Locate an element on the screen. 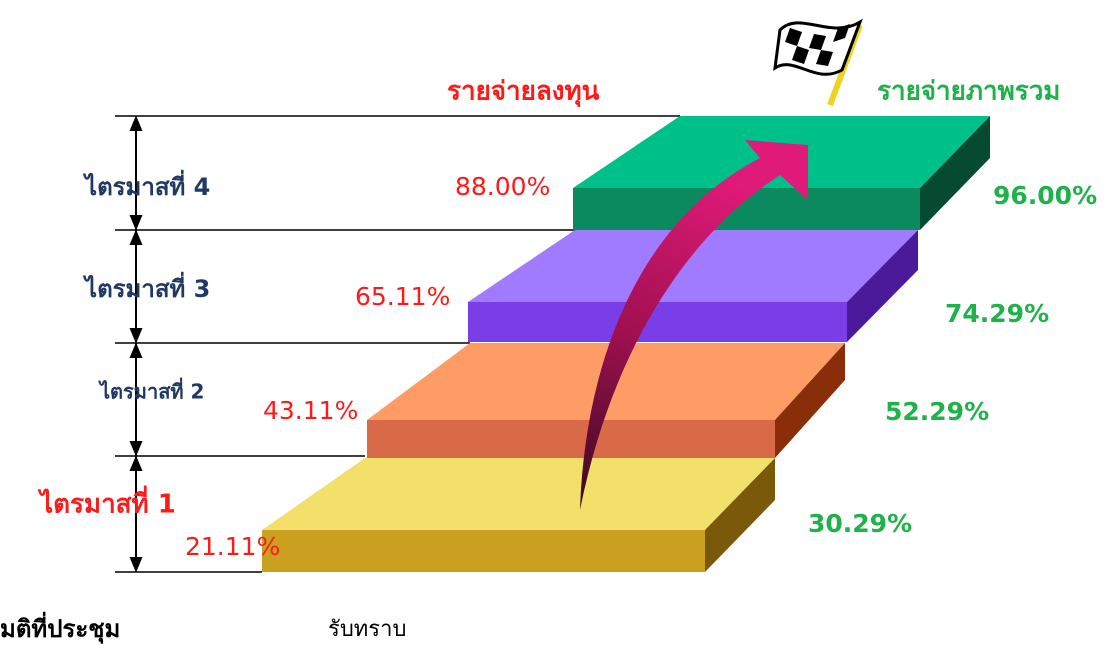  quarter-label: ไตรมาสที่ 3 is located at coordinates (146, 287).